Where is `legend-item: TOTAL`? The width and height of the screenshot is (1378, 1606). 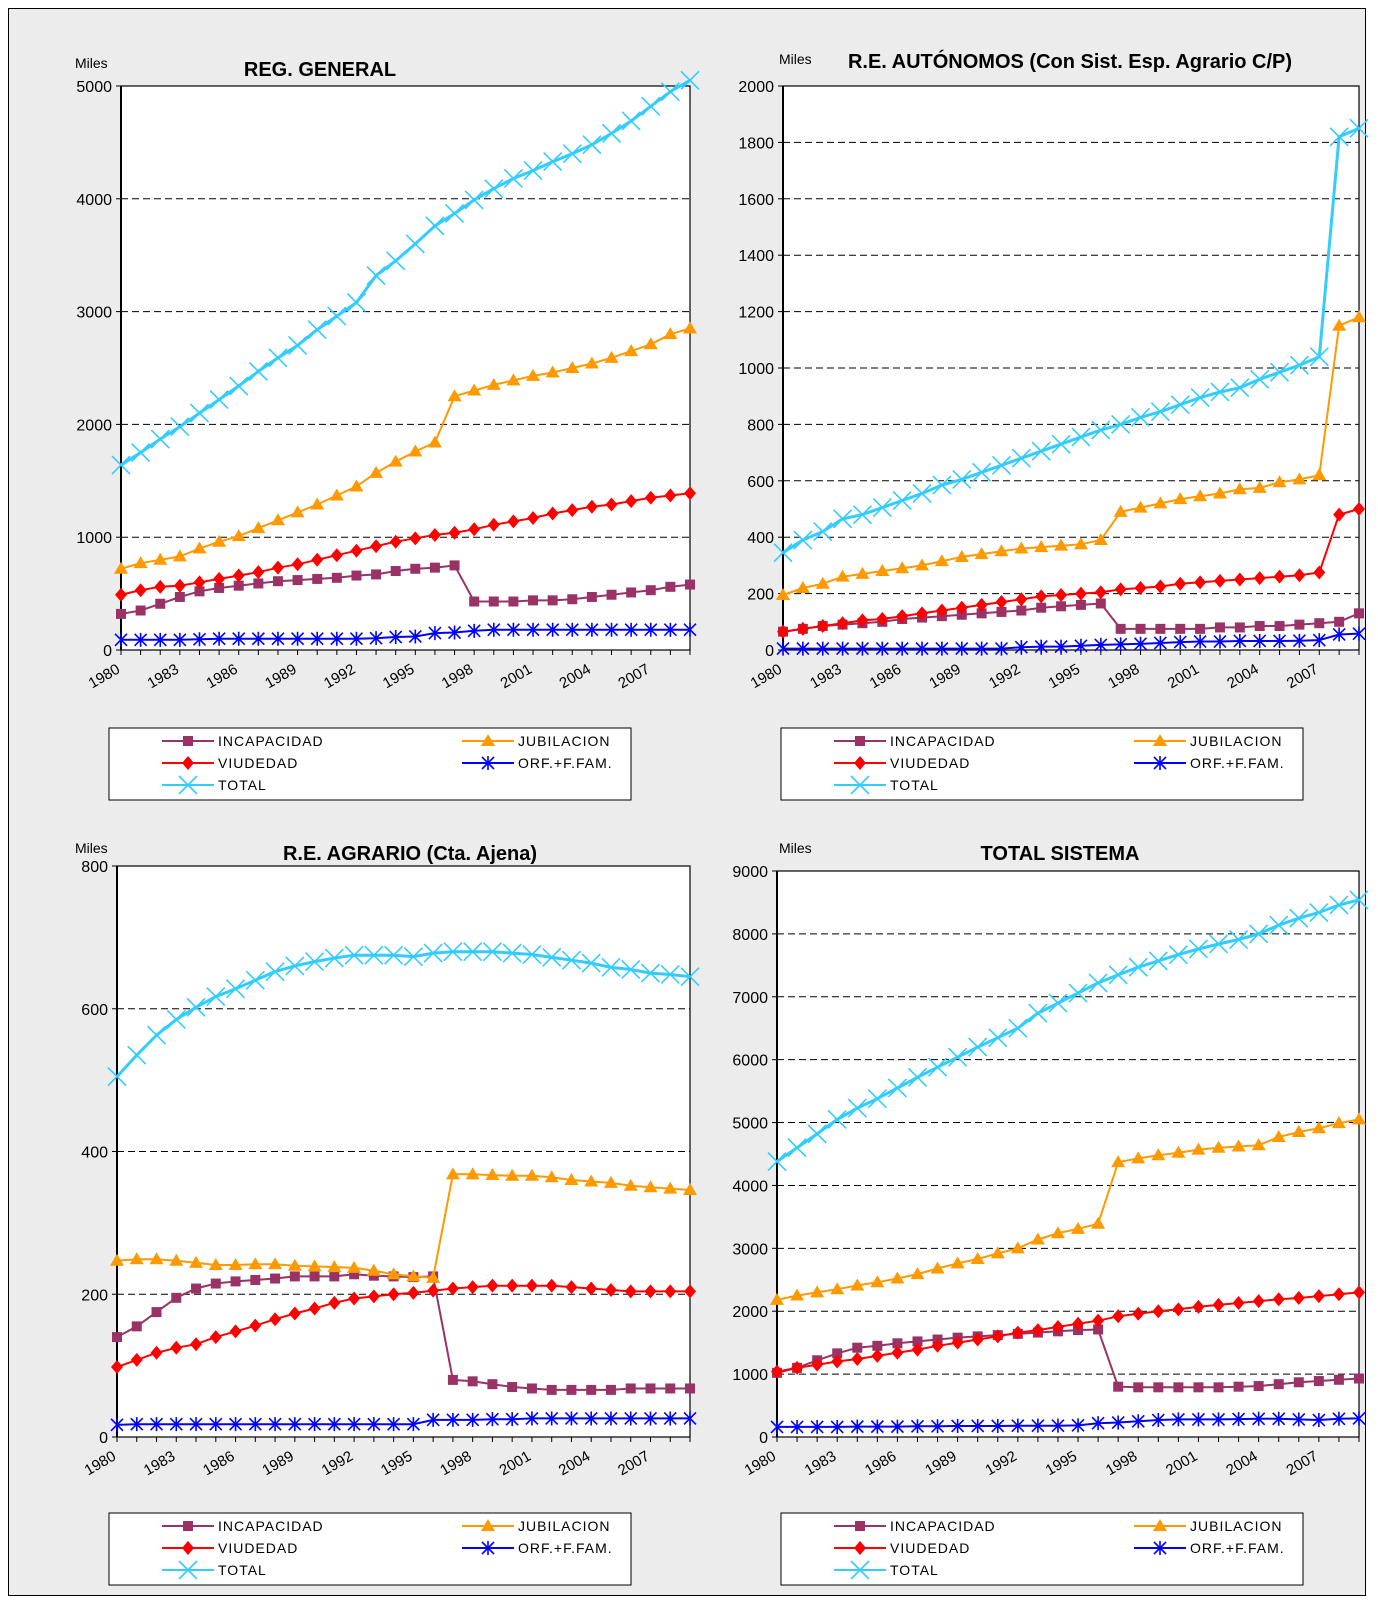
legend-item: TOTAL is located at coordinates (886, 785).